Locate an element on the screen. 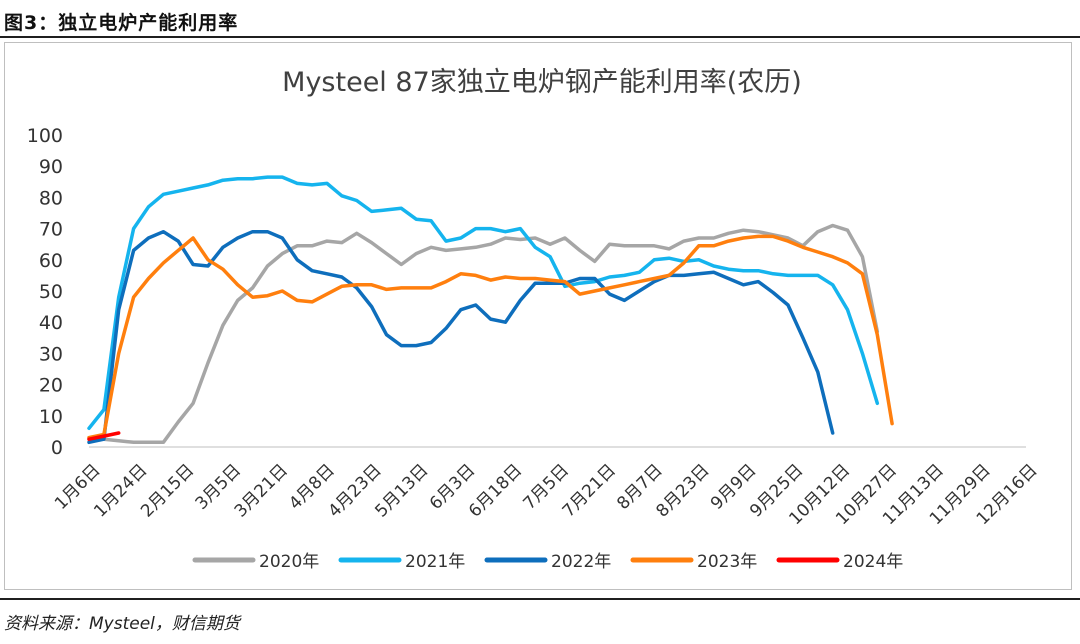 The width and height of the screenshot is (1080, 644). y-axis: 0 10 20 30 40 50 60 70 80 90 100 is located at coordinates (45, 292).